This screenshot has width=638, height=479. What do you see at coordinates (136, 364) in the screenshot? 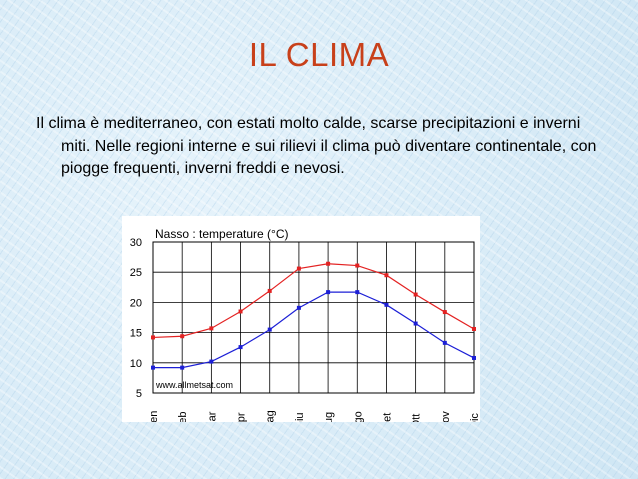
I see `y-tick-label: 10` at bounding box center [136, 364].